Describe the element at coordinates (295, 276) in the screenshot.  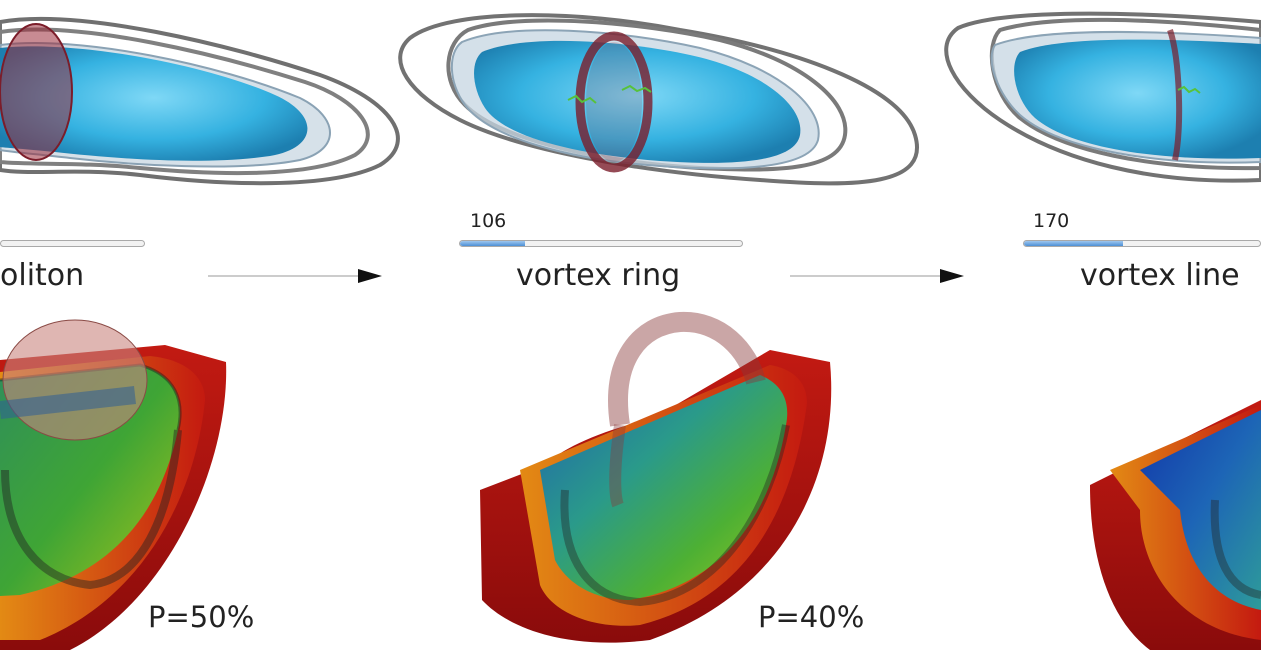
I see `arrow-soliton-to-ring` at that location.